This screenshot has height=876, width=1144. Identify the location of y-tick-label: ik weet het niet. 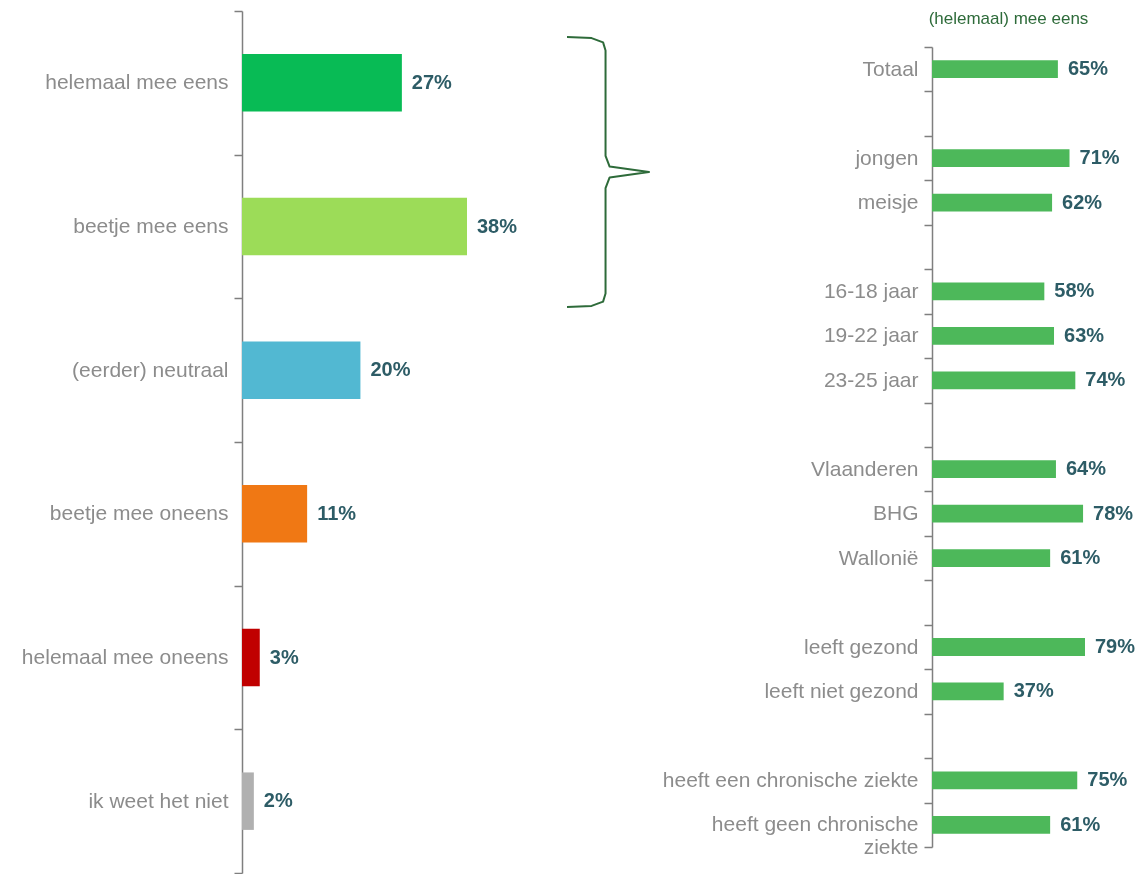
(158, 800).